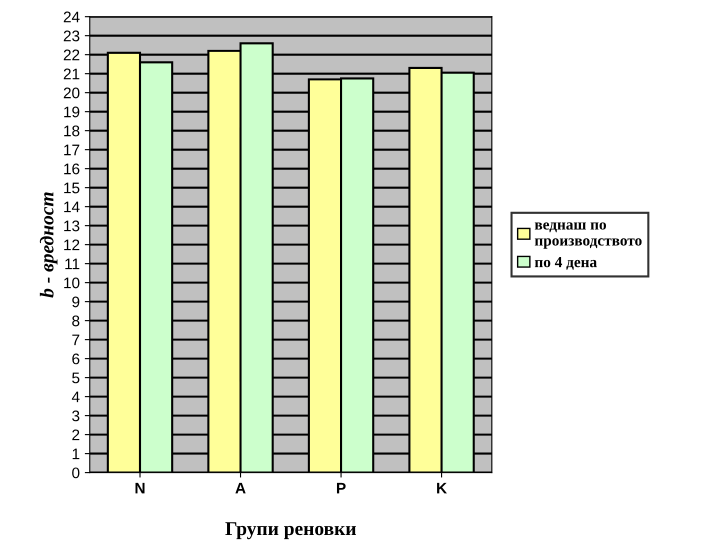 This screenshot has width=718, height=556. What do you see at coordinates (72, 93) in the screenshot?
I see `y-tick-label: 20` at bounding box center [72, 93].